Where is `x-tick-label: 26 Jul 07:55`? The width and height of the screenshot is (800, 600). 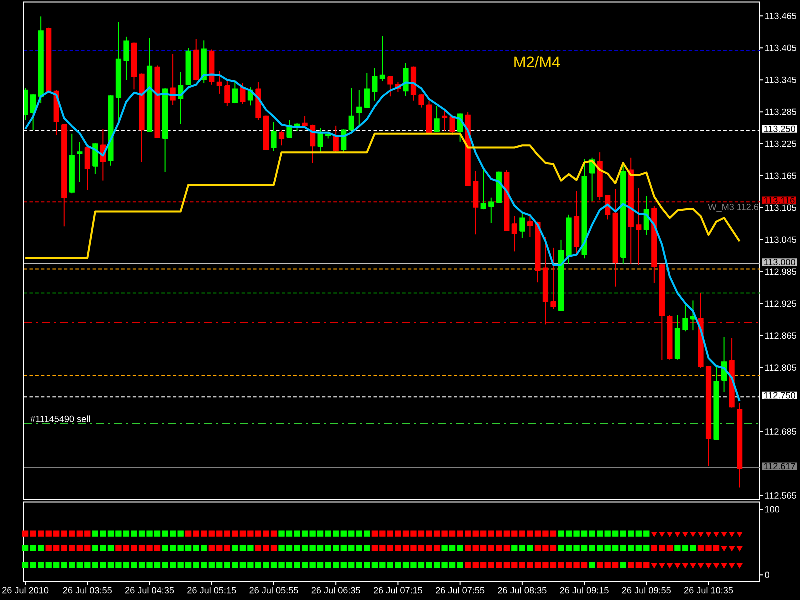
x-tick-label: 26 Jul 07:55 is located at coordinates (460, 590).